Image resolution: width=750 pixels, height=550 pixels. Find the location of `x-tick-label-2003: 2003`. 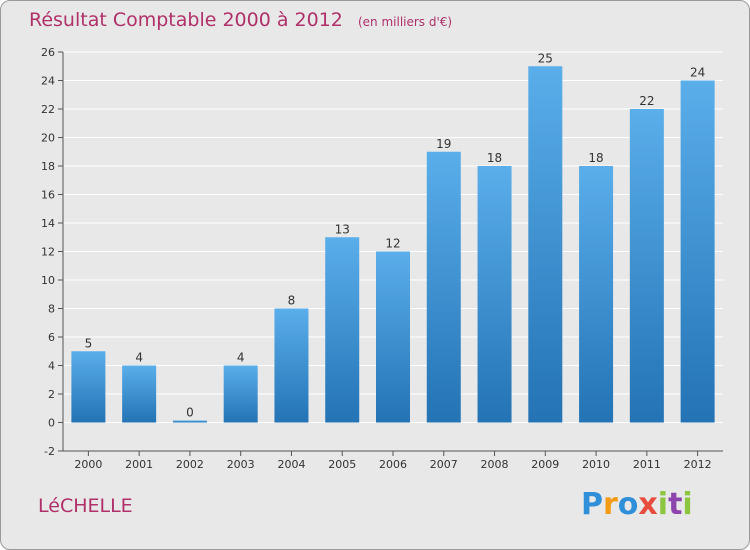

x-tick-label-2003: 2003 is located at coordinates (241, 464).